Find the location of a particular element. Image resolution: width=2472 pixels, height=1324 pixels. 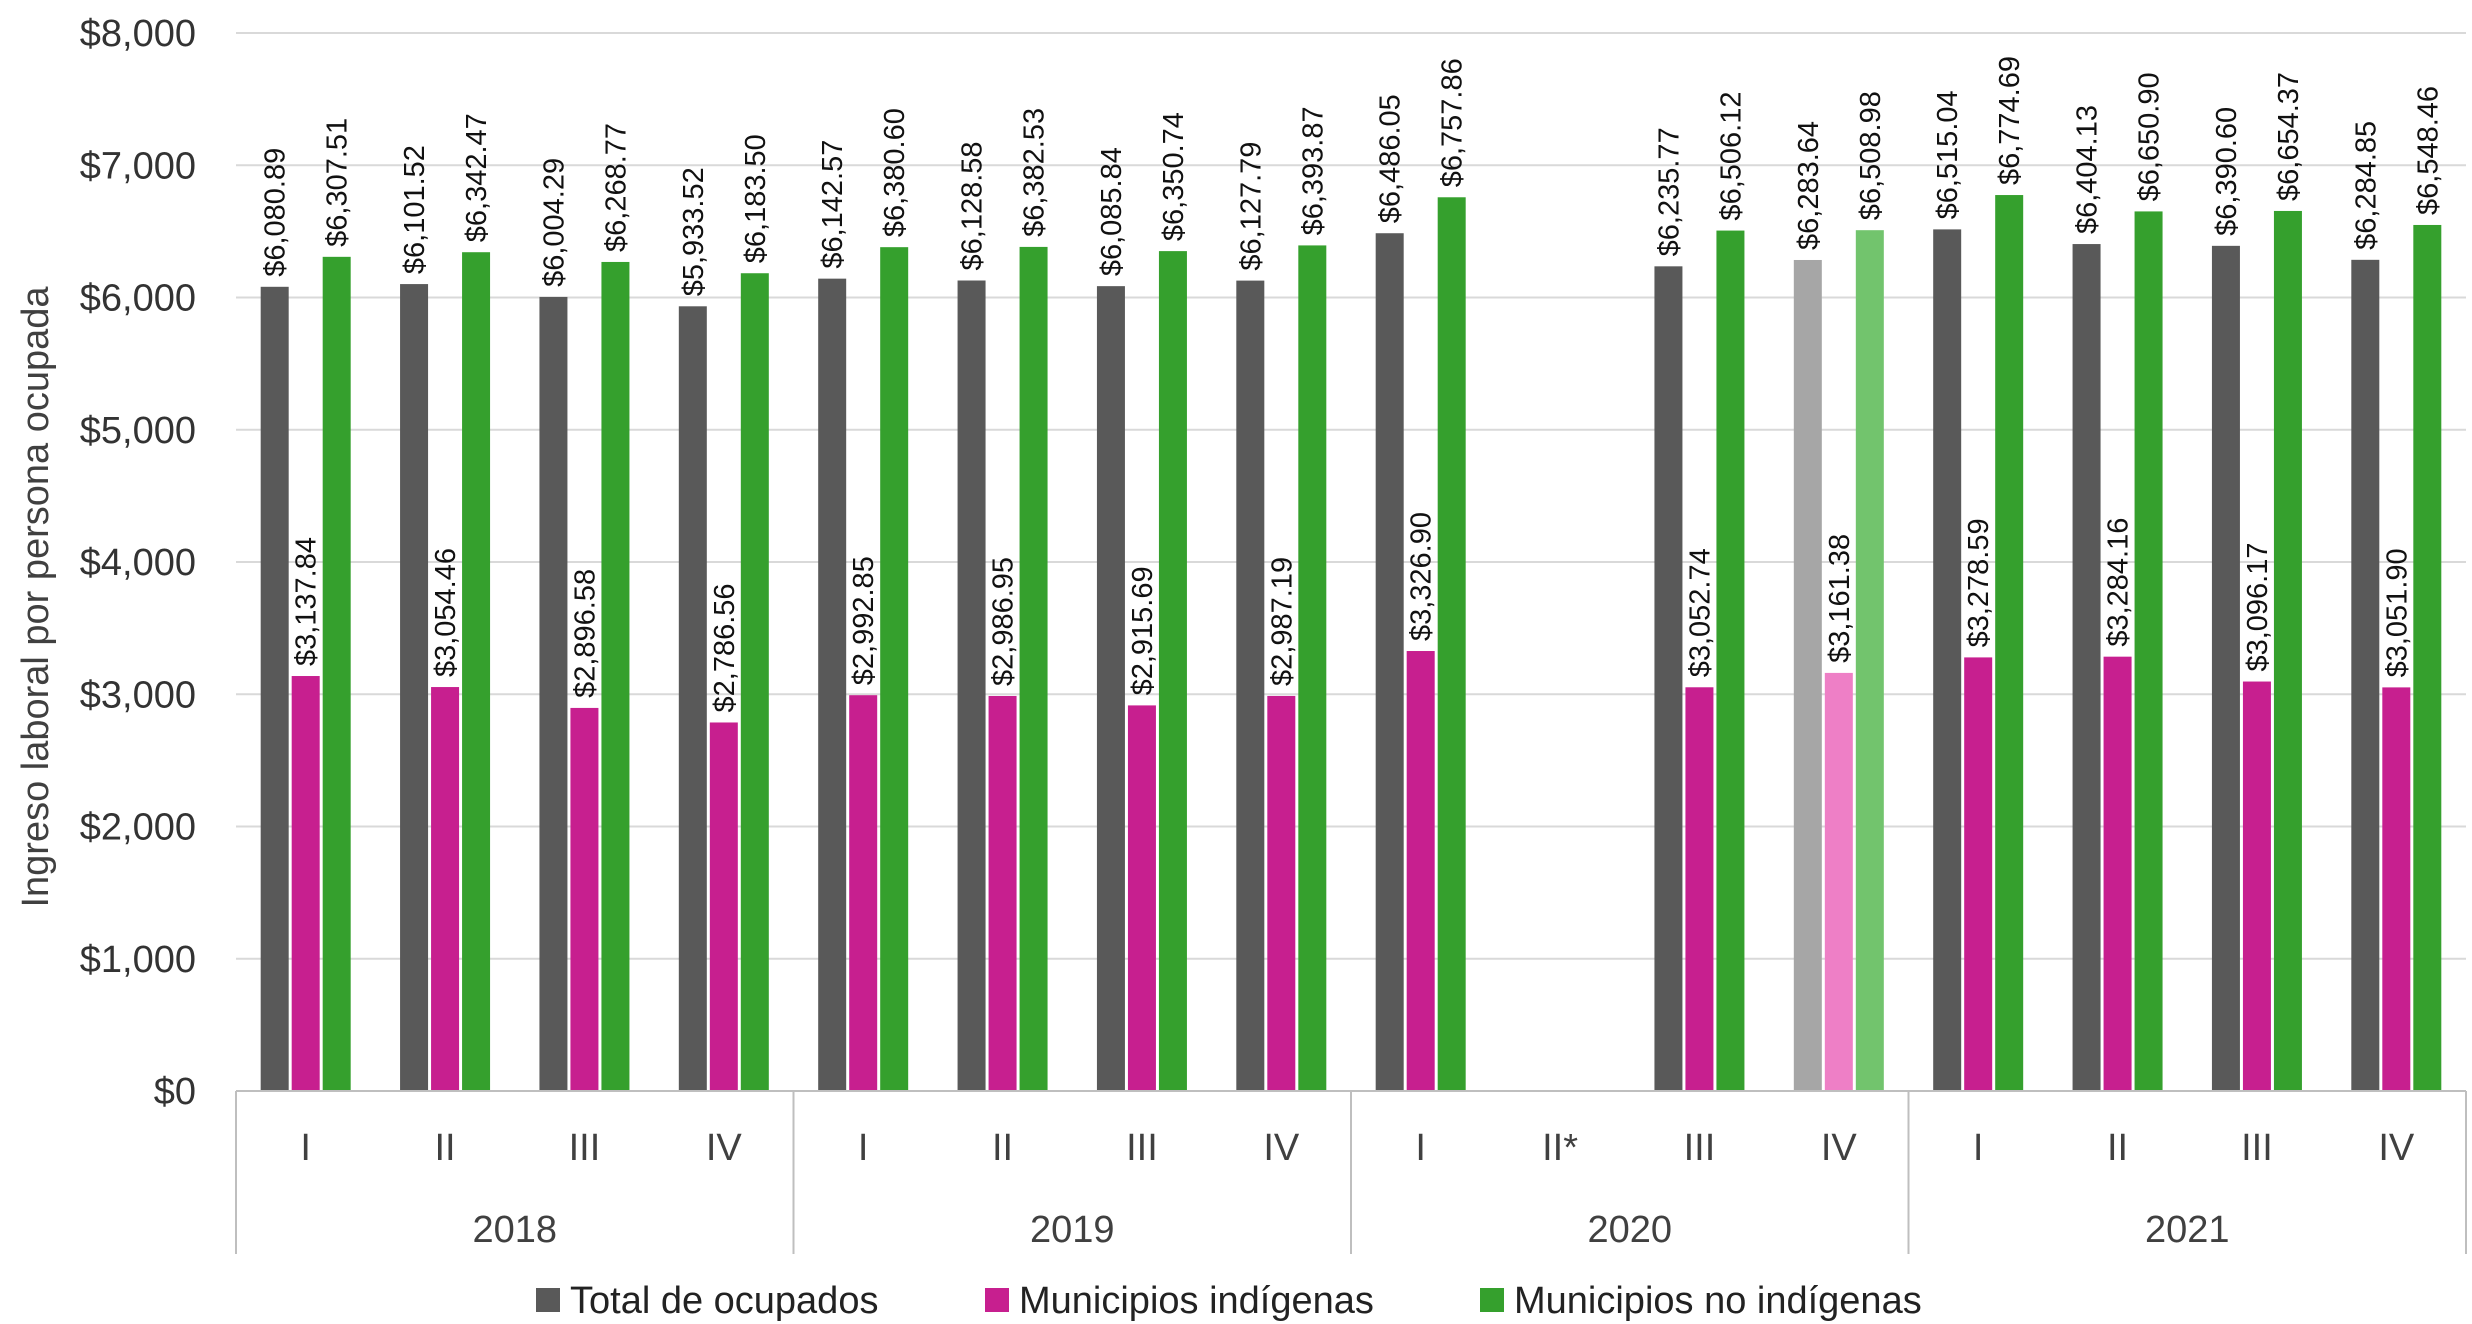

year-label: 2018 is located at coordinates (514, 1230).